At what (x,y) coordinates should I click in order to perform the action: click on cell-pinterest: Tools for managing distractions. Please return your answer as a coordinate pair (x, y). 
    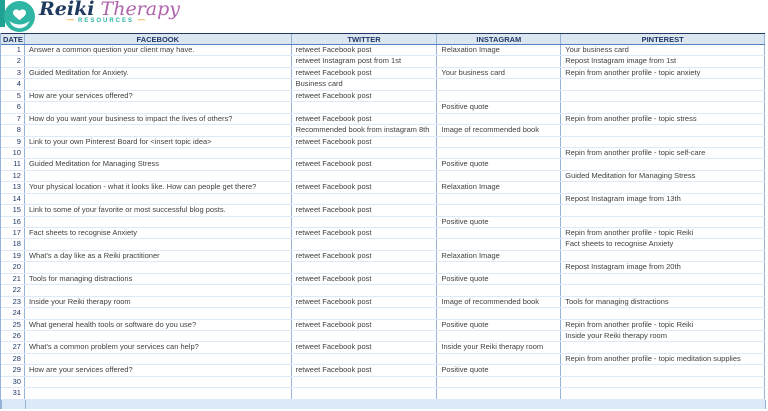
    Looking at the image, I should click on (663, 302).